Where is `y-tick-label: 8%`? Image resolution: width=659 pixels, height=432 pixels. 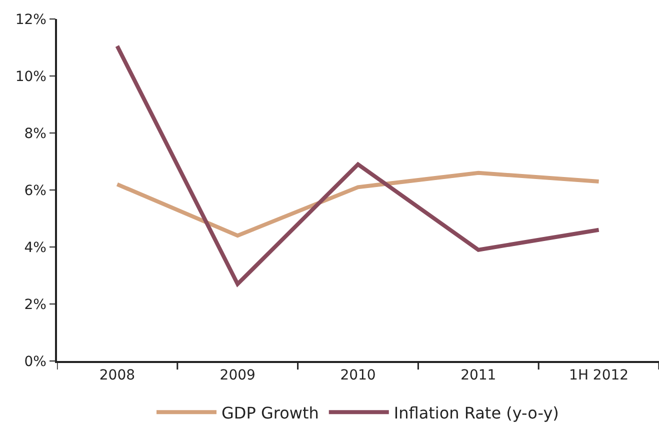
y-tick-label: 8% is located at coordinates (35, 134).